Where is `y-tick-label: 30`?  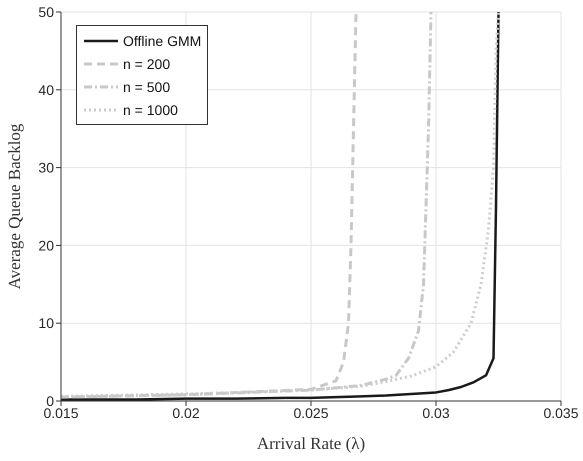 y-tick-label: 30 is located at coordinates (46, 168).